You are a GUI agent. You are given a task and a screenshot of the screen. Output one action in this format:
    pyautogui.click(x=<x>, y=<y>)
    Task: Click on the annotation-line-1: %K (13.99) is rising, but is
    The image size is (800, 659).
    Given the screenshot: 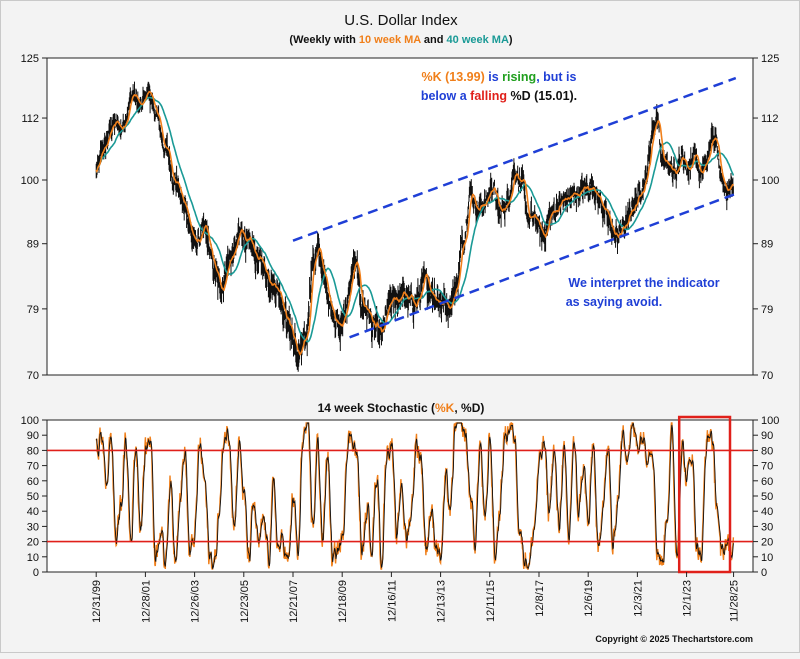 What is the action you would take?
    pyautogui.click(x=499, y=77)
    